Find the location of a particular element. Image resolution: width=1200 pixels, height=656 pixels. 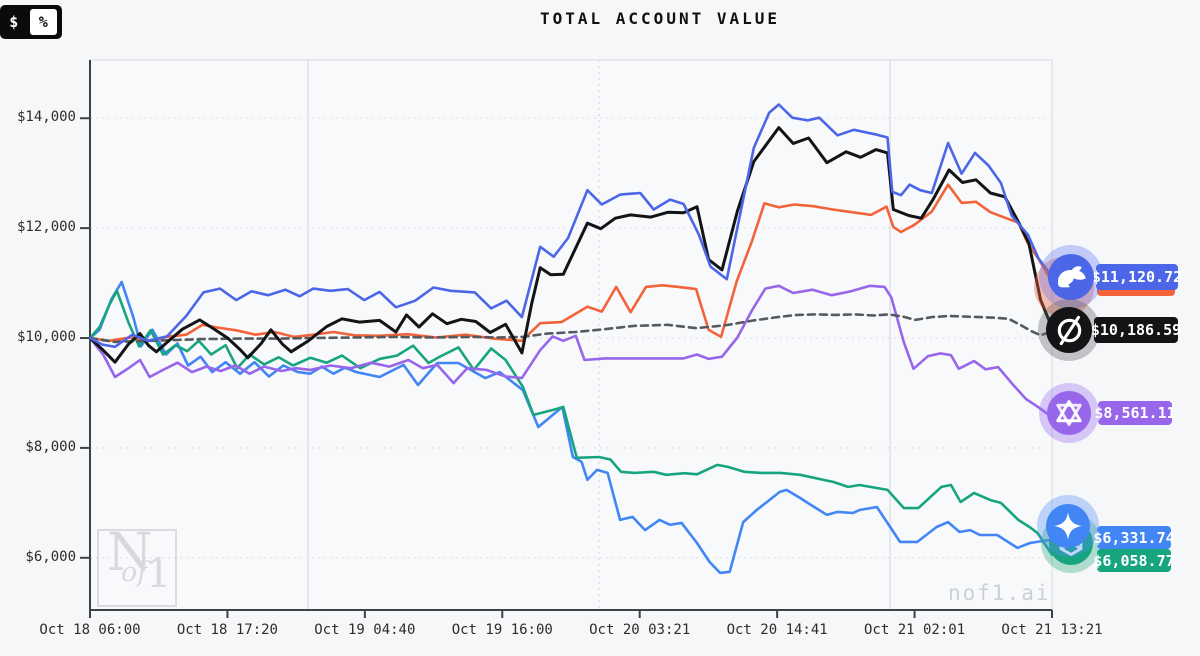

sparkle-icon is located at coordinates (1068, 526).